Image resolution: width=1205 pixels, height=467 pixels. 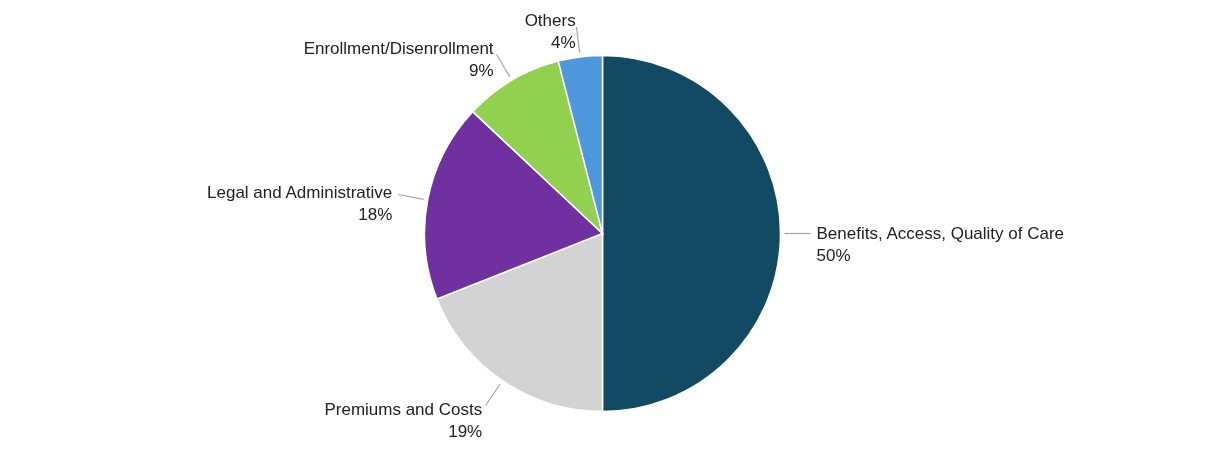 I want to click on data-label: 18%, so click(x=375, y=215).